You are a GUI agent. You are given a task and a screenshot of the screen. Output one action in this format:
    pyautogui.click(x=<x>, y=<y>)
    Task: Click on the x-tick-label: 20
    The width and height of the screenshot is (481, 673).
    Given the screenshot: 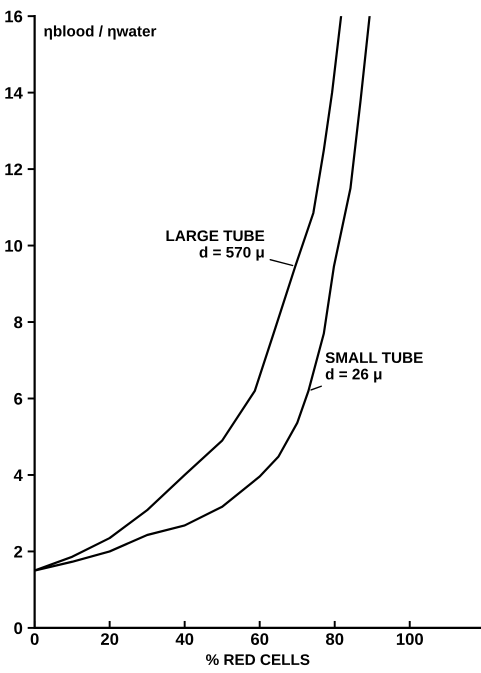 What is the action you would take?
    pyautogui.click(x=109, y=639)
    